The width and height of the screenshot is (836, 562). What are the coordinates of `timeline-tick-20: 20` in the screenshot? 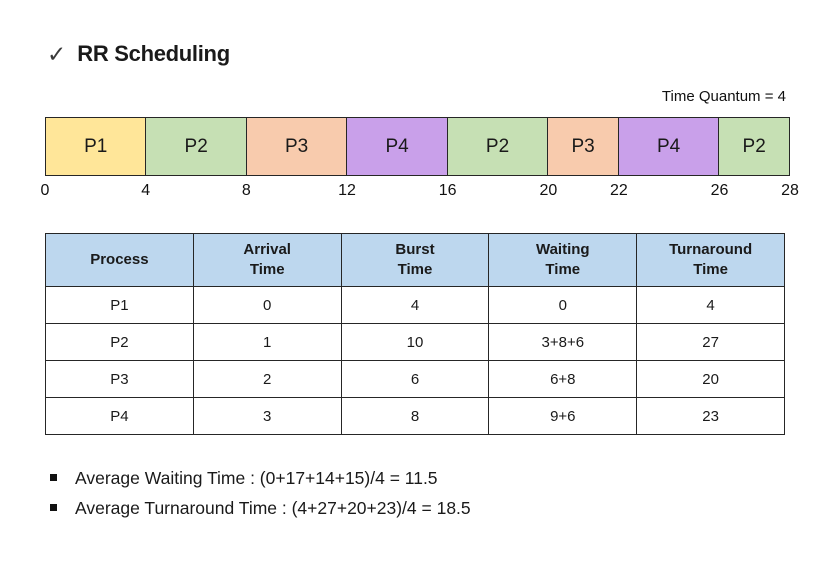 It's located at (548, 190).